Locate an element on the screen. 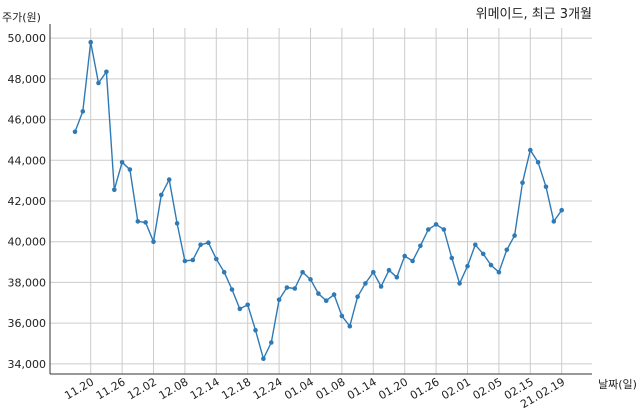 This screenshot has height=414, width=640. y-tick-label: 48,000 is located at coordinates (27, 79).